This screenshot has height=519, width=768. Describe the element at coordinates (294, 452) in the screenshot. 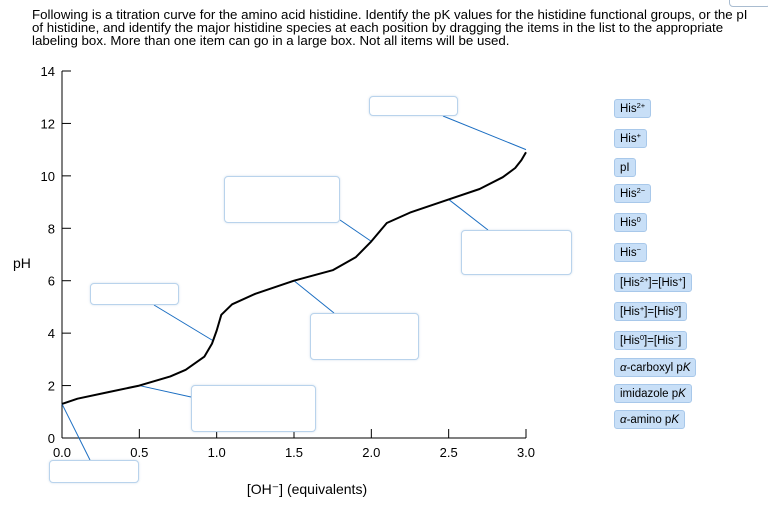

I see `x-tick-label: 1.5` at that location.